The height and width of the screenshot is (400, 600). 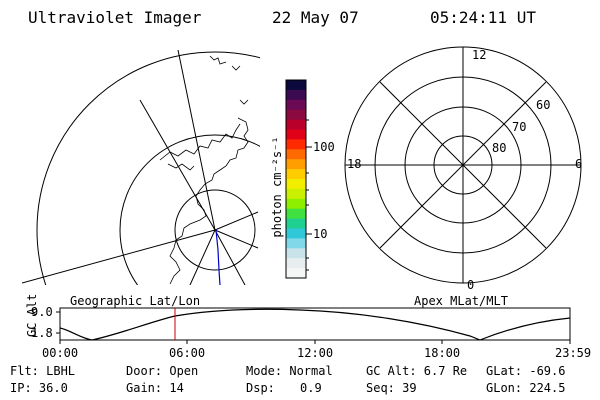 What do you see at coordinates (60, 353) in the screenshot?
I see `altitude-xtick: 00:00` at bounding box center [60, 353].